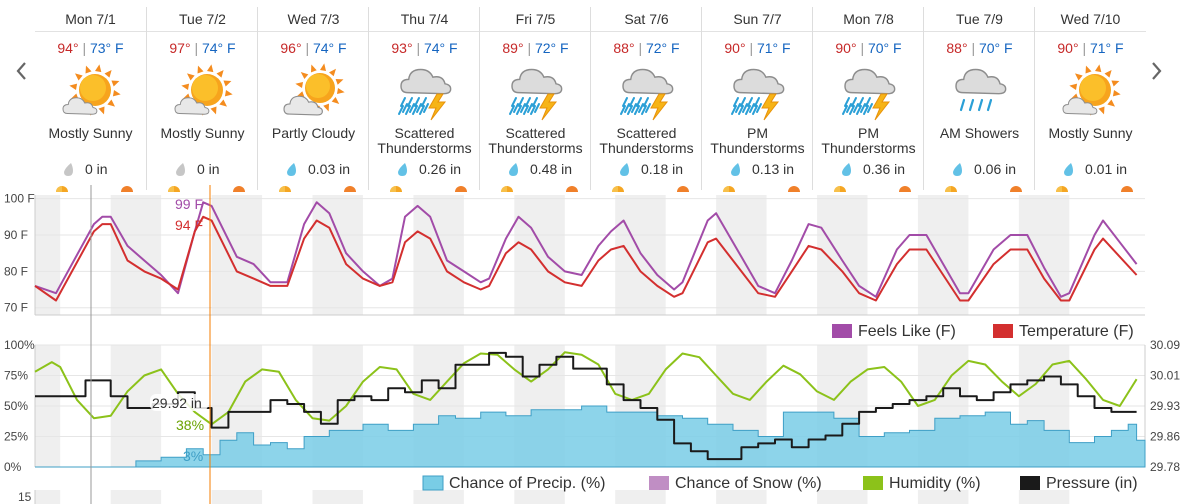 Image resolution: width=1182 pixels, height=504 pixels. What do you see at coordinates (314, 93) in the screenshot?
I see `partly-cloudy-icon` at bounding box center [314, 93].